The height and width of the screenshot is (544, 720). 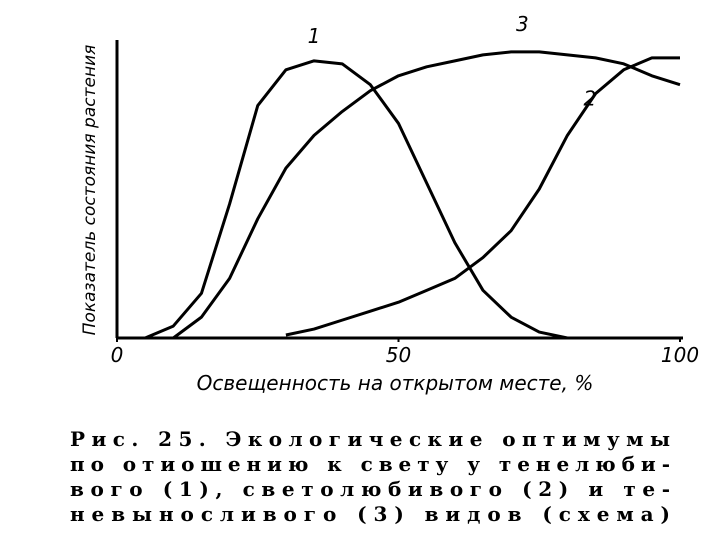 I want to click on x-tick-label: 100, so click(x=680, y=355).